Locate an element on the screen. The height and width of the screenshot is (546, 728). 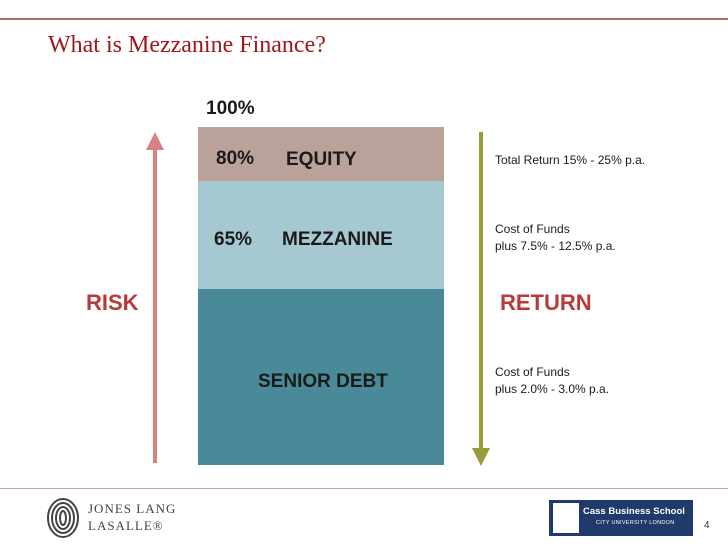
return-note-mezzanine: Cost of Funds plus 7.5% - 12.5% p.a. is located at coordinates (555, 237).